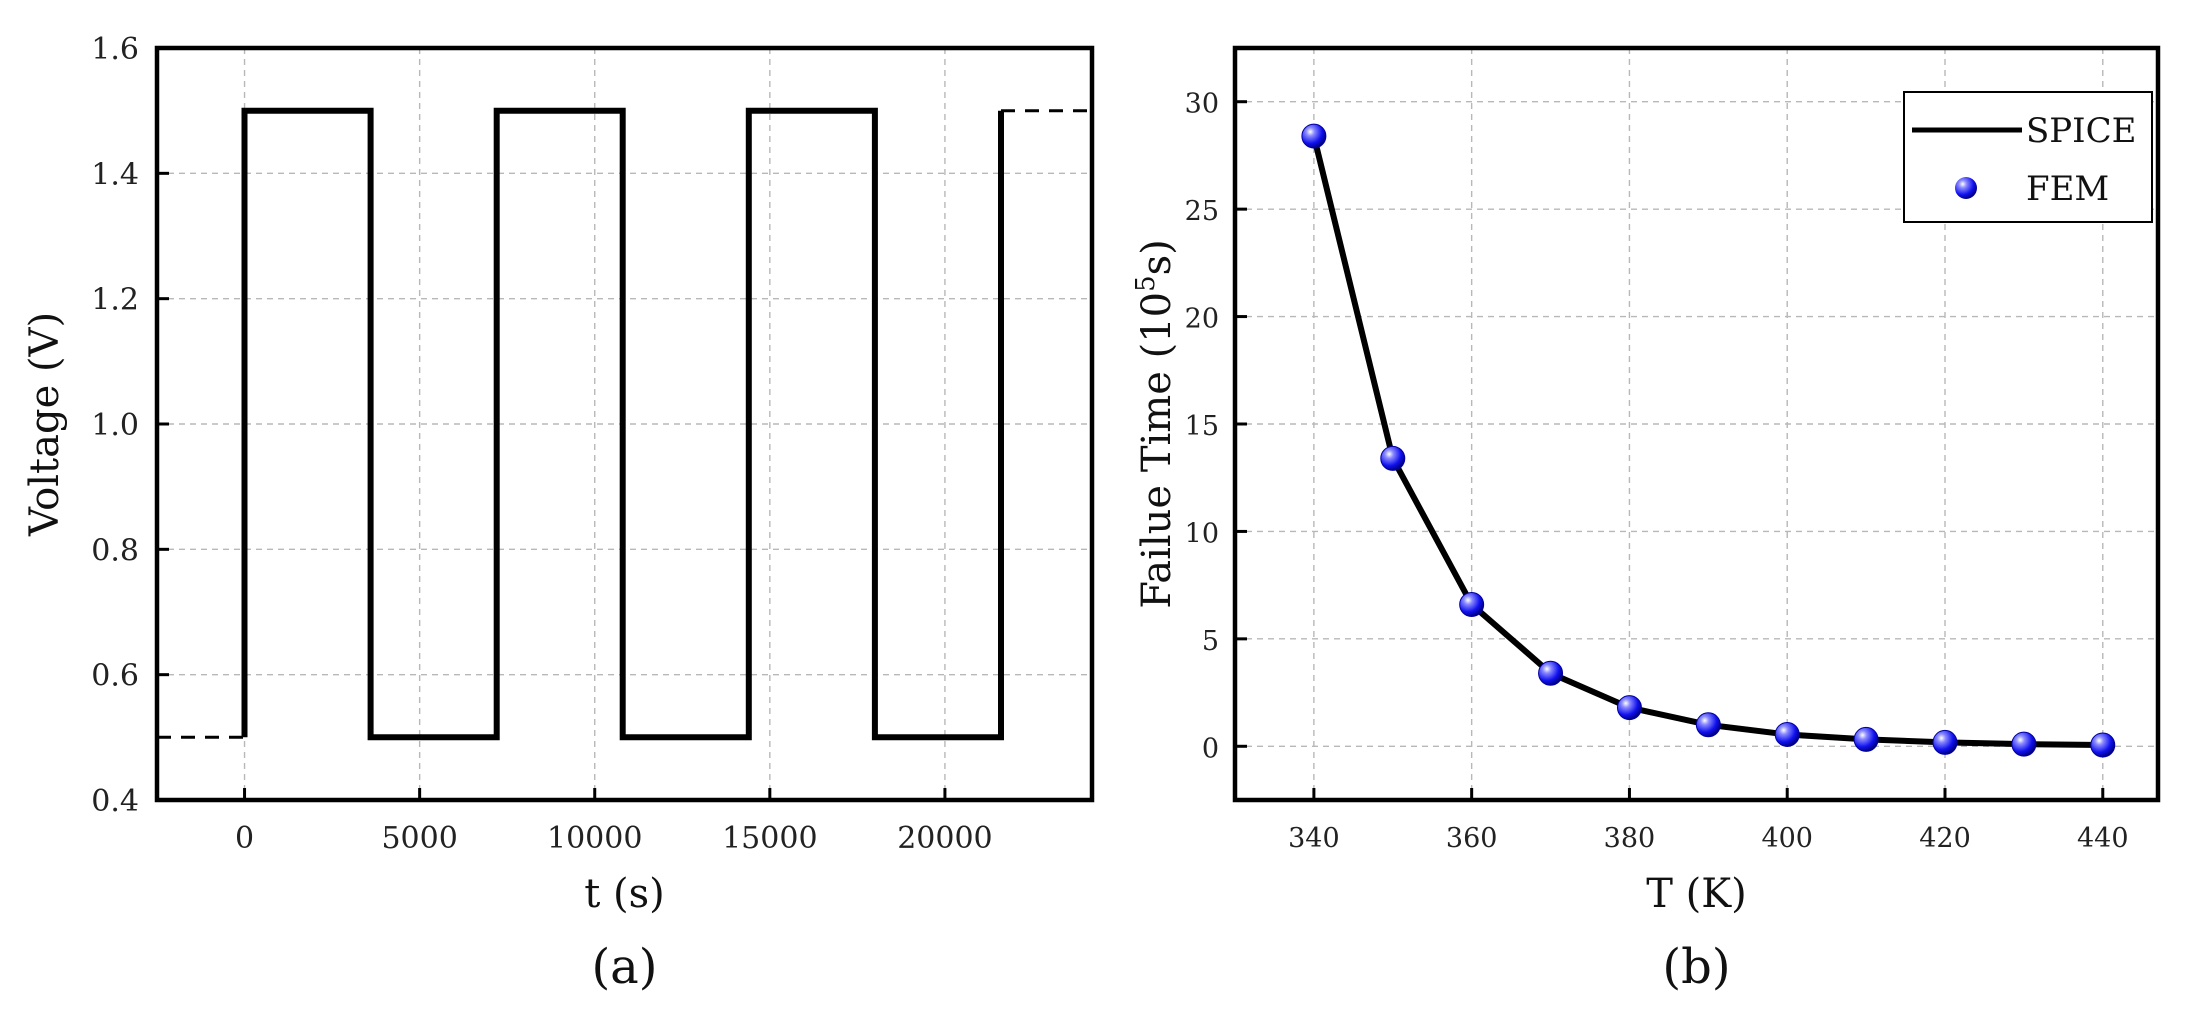 This screenshot has height=1011, width=2203. What do you see at coordinates (45, 424) in the screenshot?
I see `voltage-chart-y-axis-title: Voltage (V)` at bounding box center [45, 424].